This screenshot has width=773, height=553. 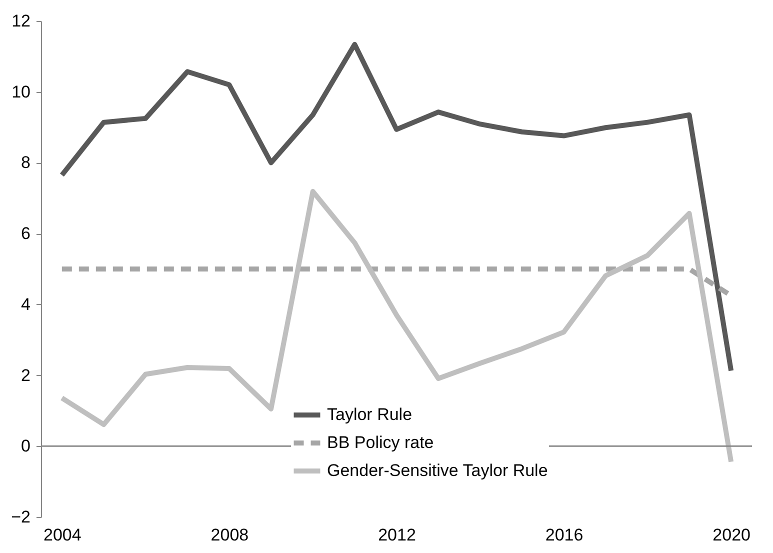 I want to click on x-tick-label: 2004, so click(x=63, y=535).